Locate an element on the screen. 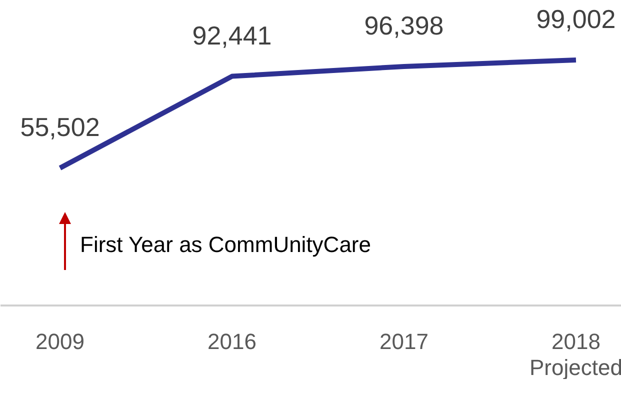 Image resolution: width=621 pixels, height=402 pixels. x-tick-label: 2016 is located at coordinates (232, 341).